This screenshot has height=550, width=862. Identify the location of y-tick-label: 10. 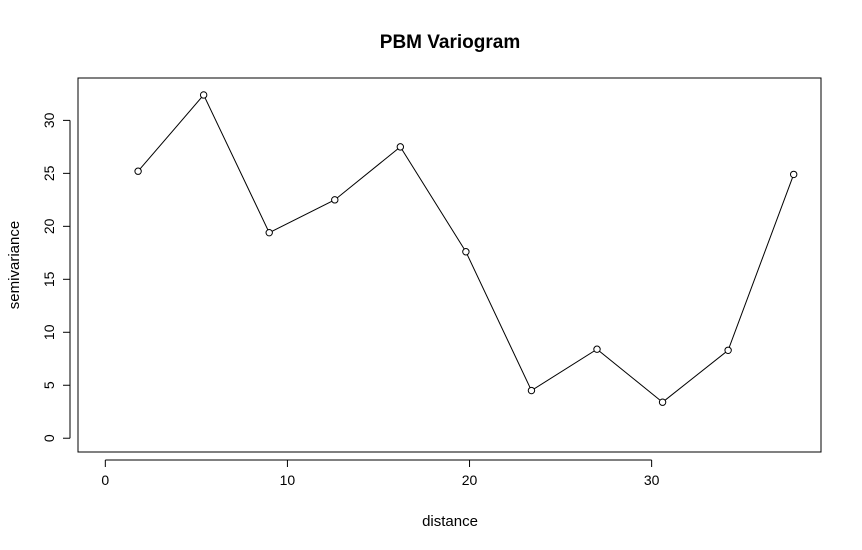
(49, 332).